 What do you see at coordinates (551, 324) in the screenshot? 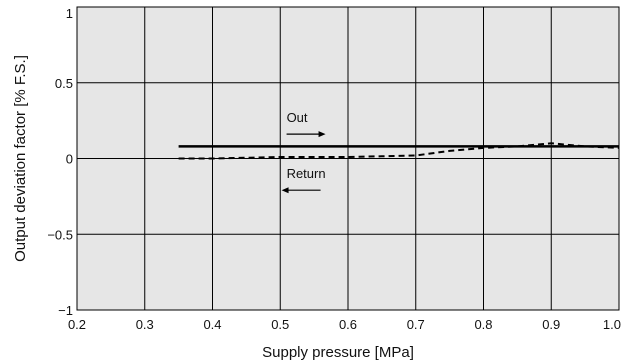
I see `x-tick-label: 0.9` at bounding box center [551, 324].